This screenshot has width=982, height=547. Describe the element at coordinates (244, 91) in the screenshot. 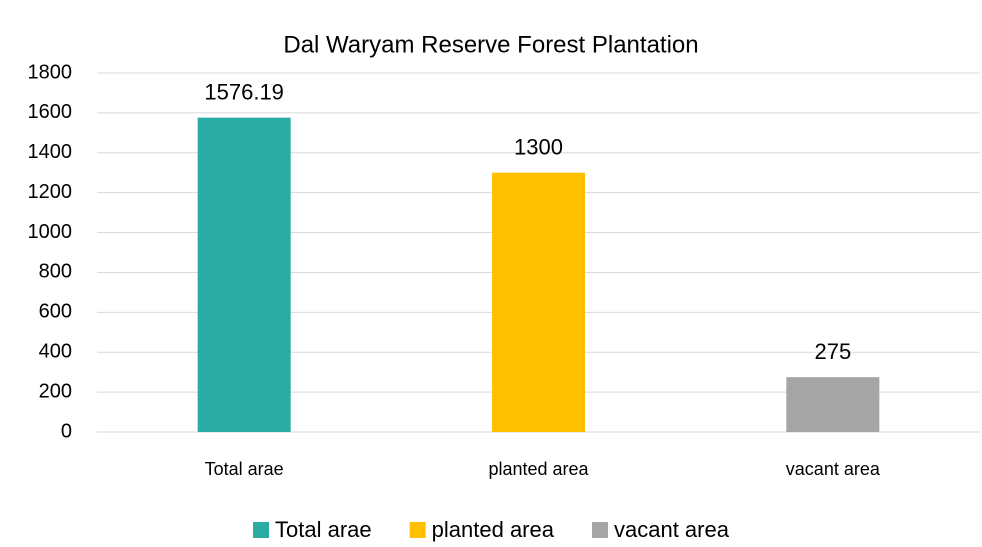

I see `data-label: 1576.19` at that location.